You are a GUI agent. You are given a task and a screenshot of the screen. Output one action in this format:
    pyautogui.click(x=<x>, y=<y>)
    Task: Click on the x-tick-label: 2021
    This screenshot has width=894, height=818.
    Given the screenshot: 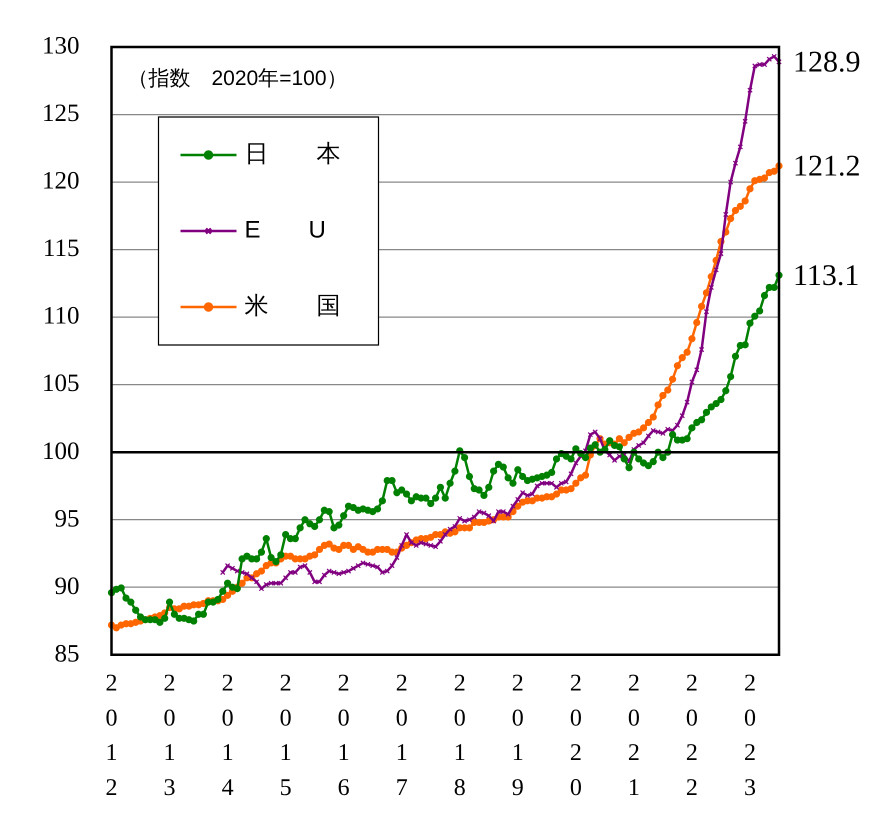 What is the action you would take?
    pyautogui.click(x=634, y=735)
    